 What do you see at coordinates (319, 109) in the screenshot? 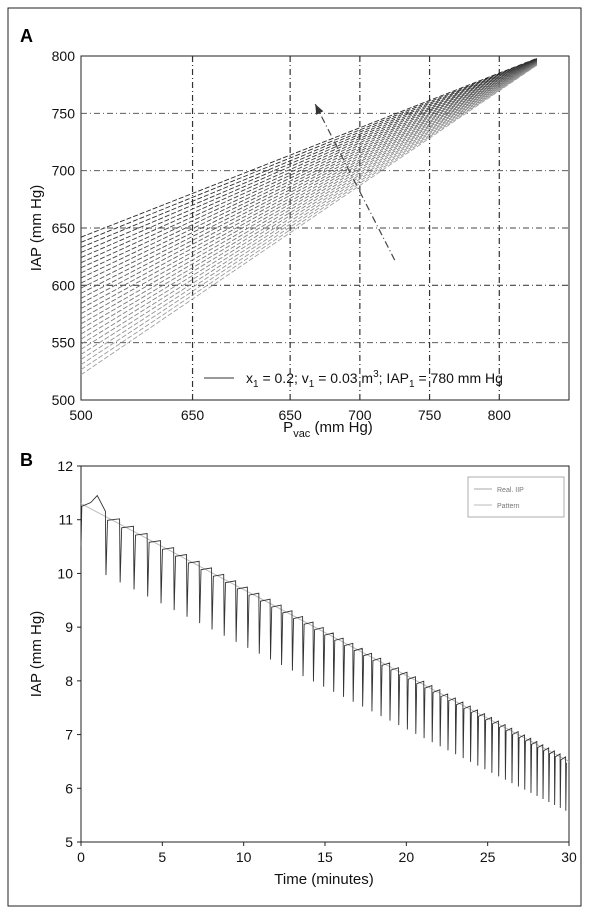
I see `panel-a-arrow-head` at bounding box center [319, 109].